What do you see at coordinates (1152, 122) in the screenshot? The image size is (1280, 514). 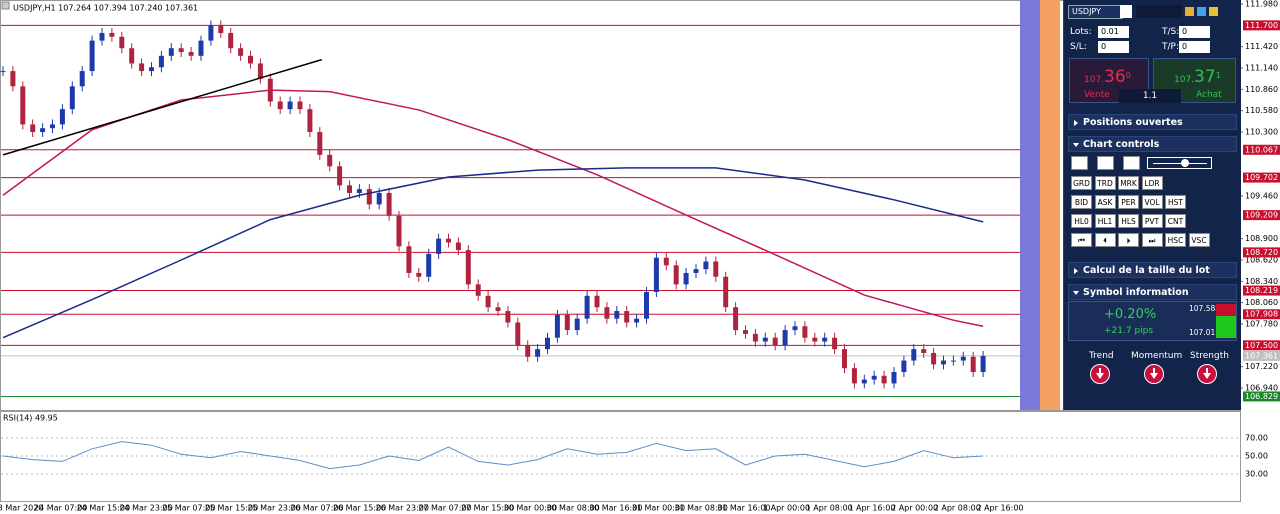 I see `section-header: Positions ouvertes` at bounding box center [1152, 122].